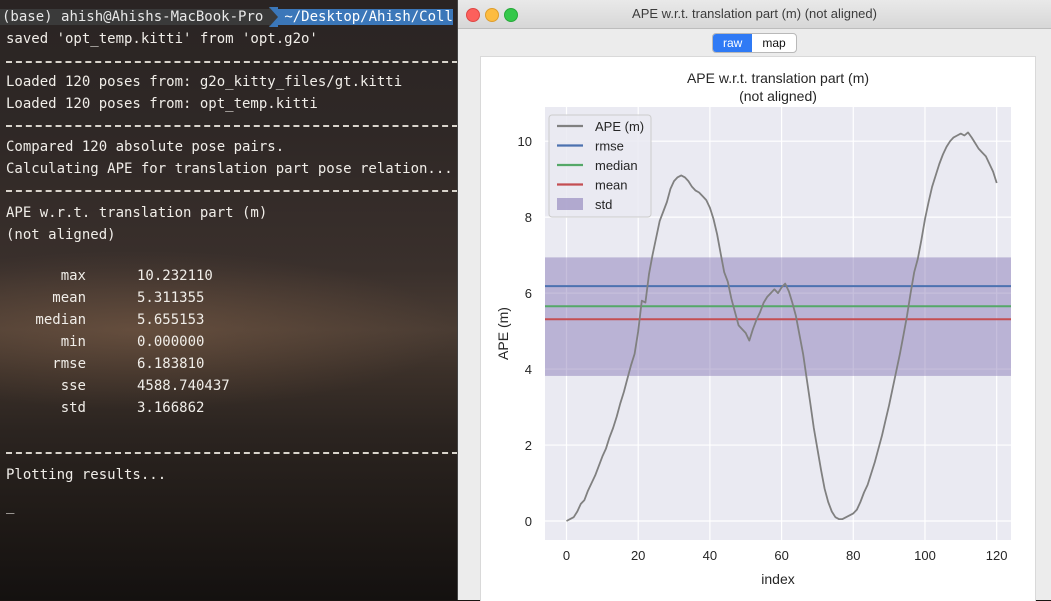 The height and width of the screenshot is (601, 1051). I want to click on terminal-background-glow, so click(229, 330).